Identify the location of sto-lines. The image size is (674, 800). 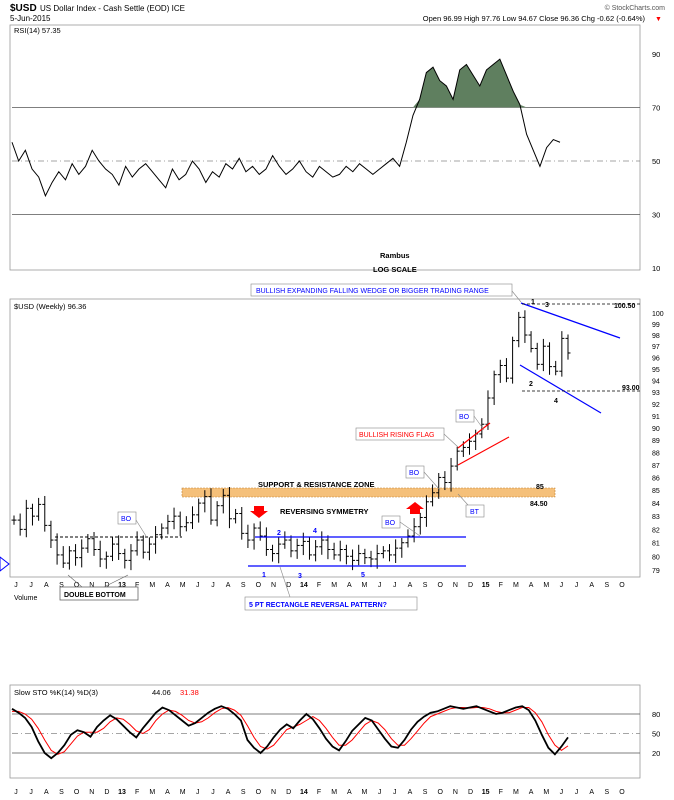
(290, 732).